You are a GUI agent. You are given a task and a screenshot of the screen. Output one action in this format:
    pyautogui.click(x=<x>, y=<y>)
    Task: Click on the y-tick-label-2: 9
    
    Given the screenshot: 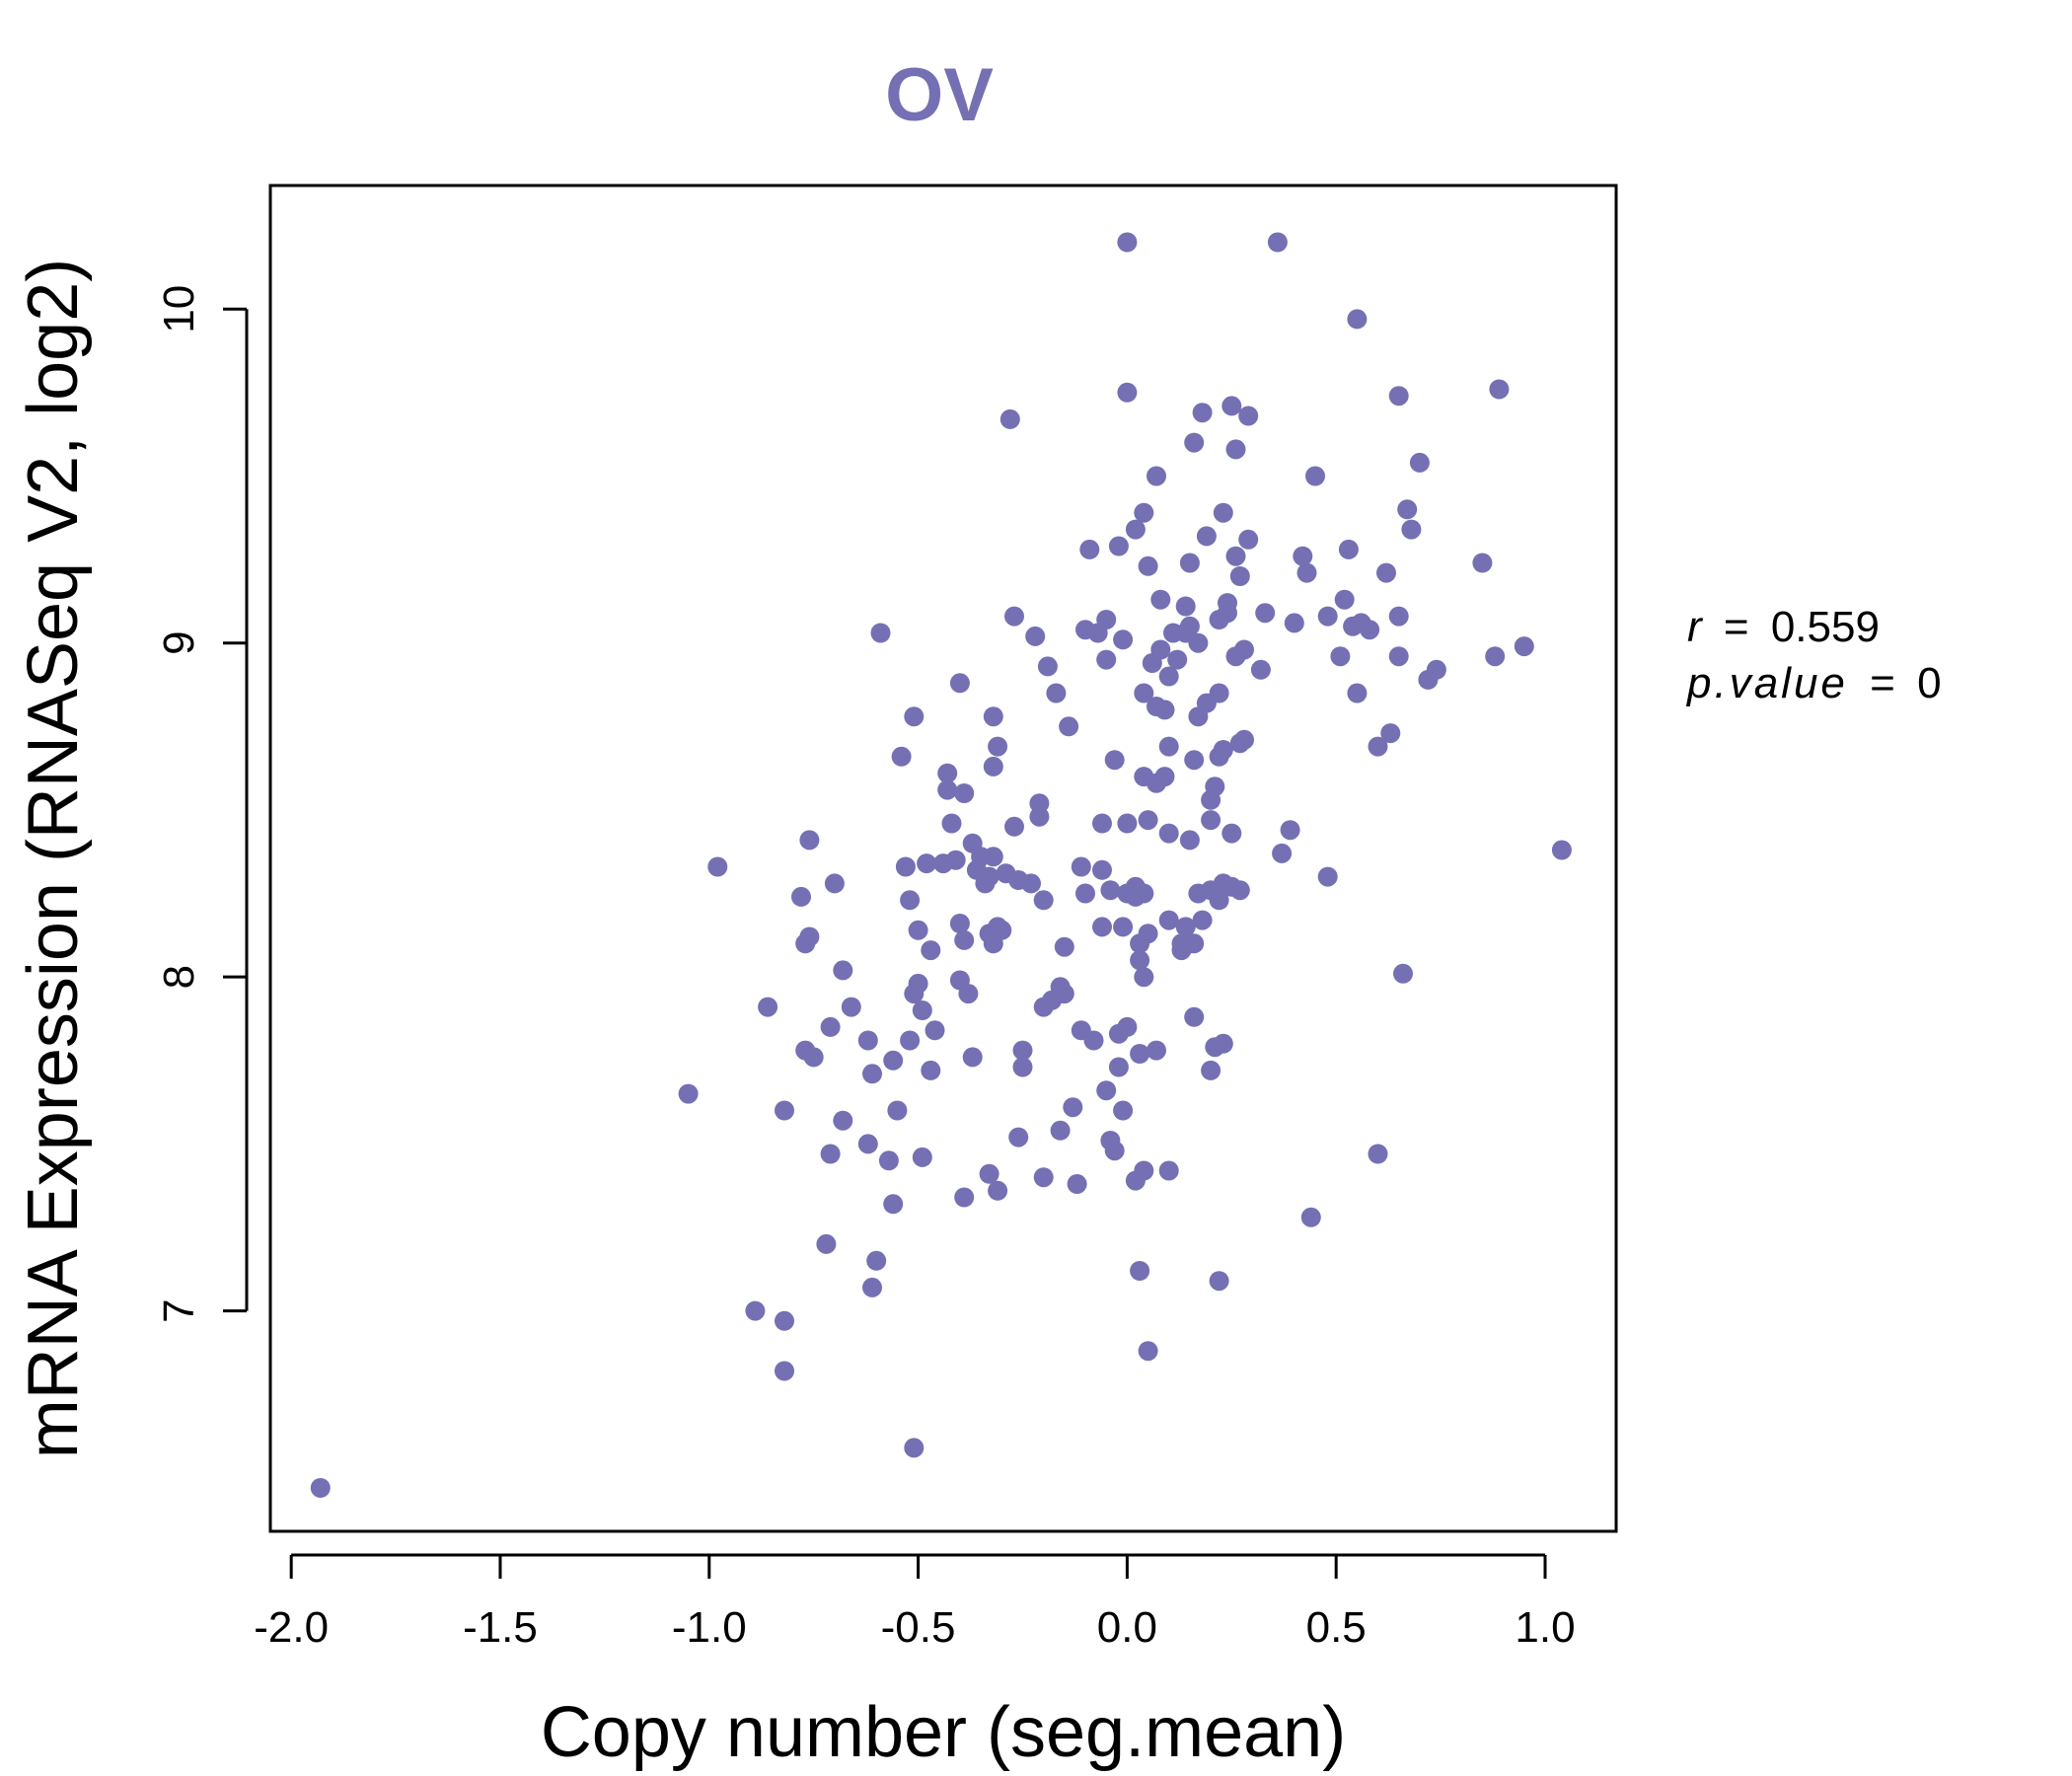 What is the action you would take?
    pyautogui.click(x=179, y=642)
    